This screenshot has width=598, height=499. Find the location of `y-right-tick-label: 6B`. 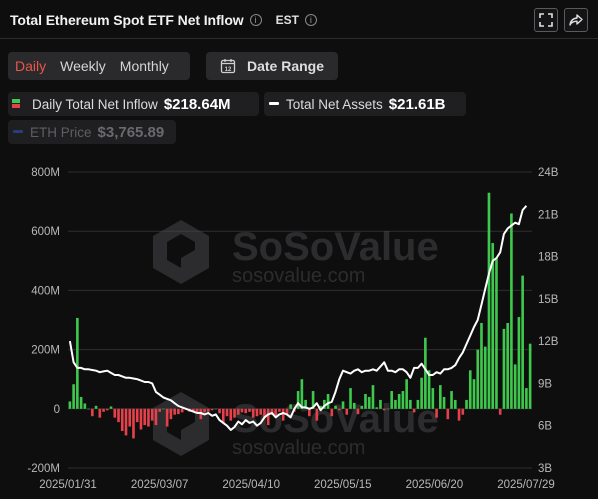

y-right-tick-label: 6B is located at coordinates (545, 427).